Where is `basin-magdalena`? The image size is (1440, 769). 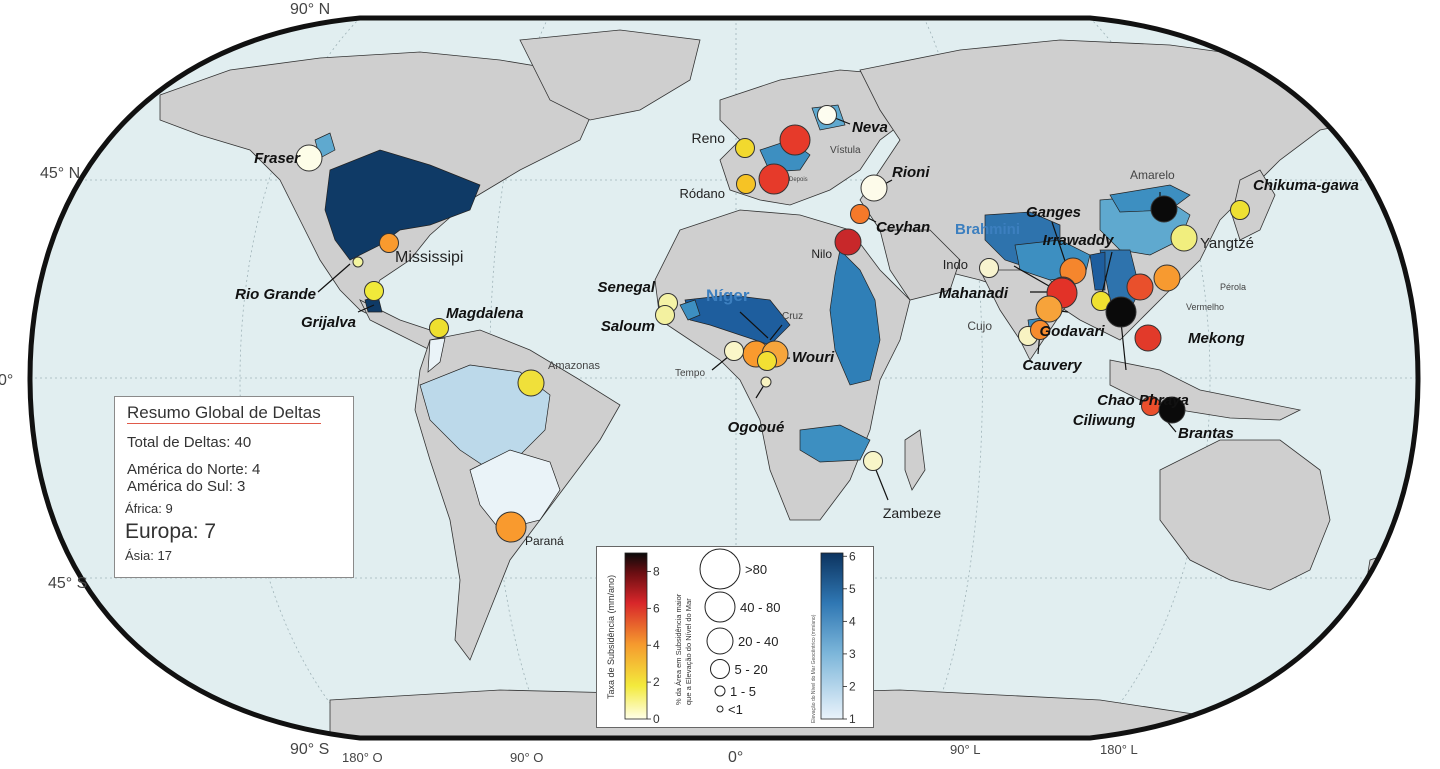 basin-magdalena is located at coordinates (436, 355).